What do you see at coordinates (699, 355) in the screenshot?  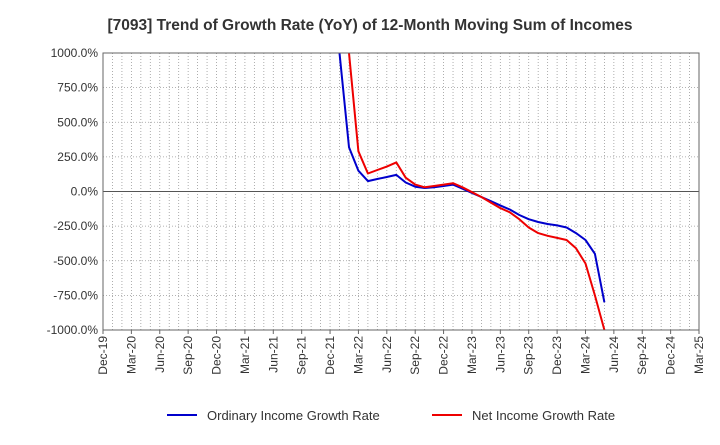 I see `x-tick-label: Mar-25` at bounding box center [699, 355].